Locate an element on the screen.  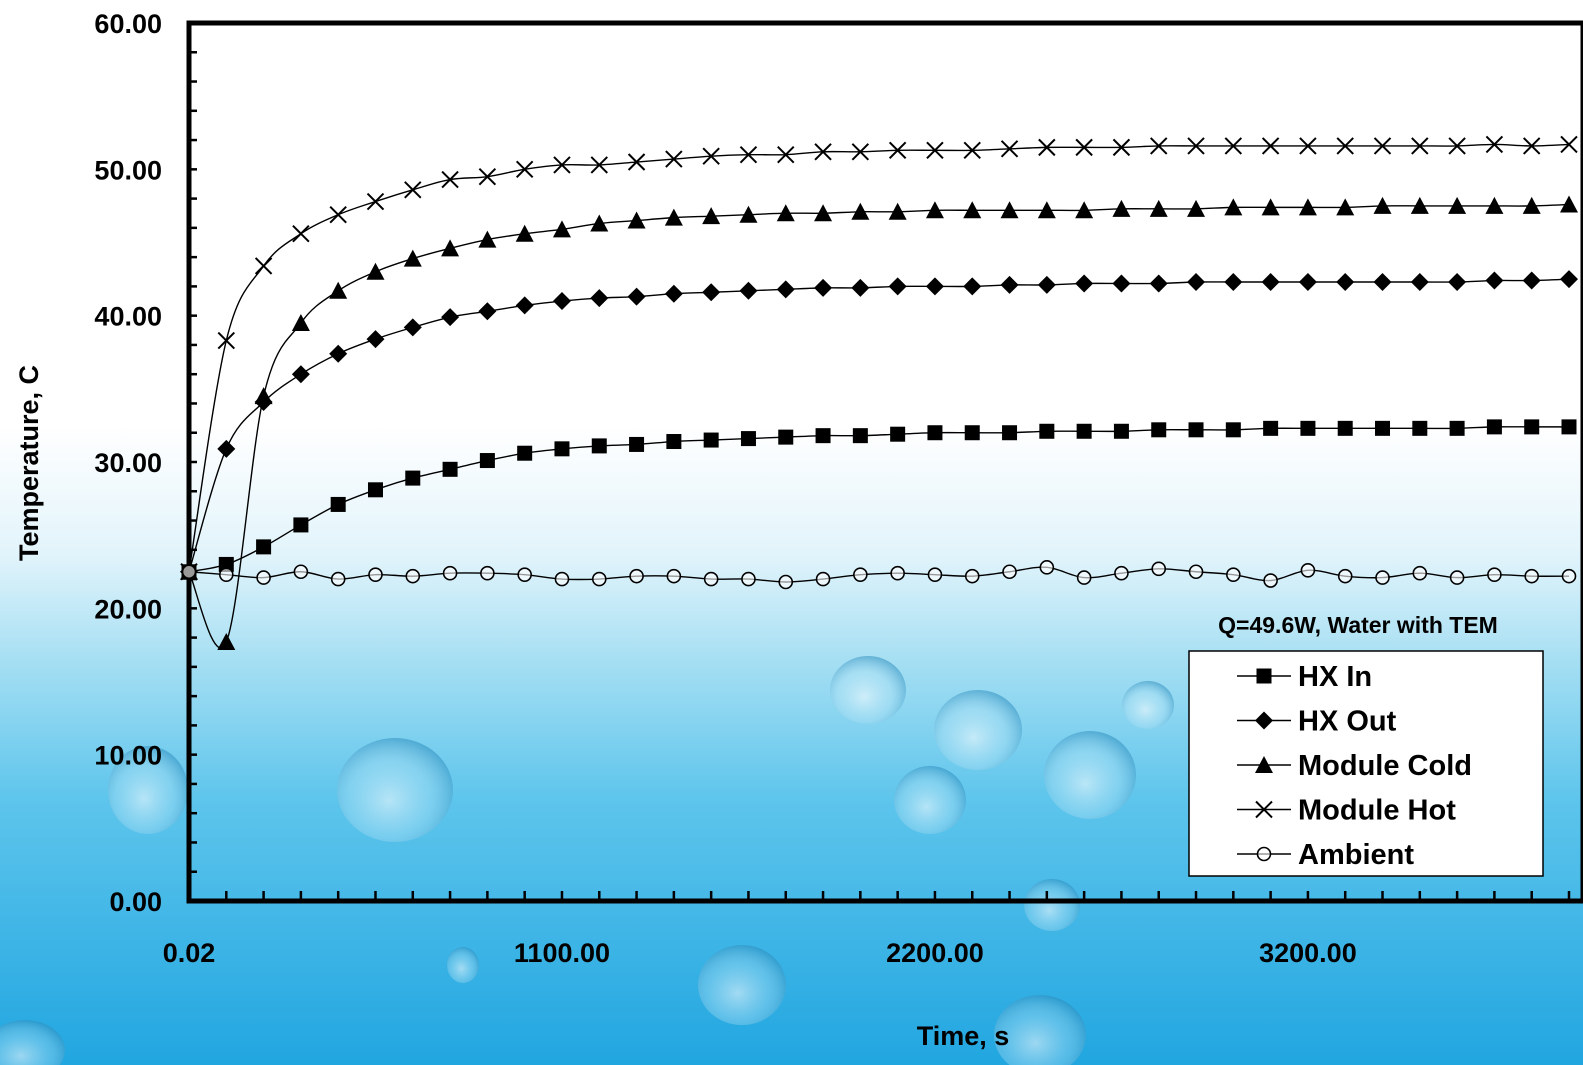
legend-item-hx-out: HX Out is located at coordinates (1317, 722).